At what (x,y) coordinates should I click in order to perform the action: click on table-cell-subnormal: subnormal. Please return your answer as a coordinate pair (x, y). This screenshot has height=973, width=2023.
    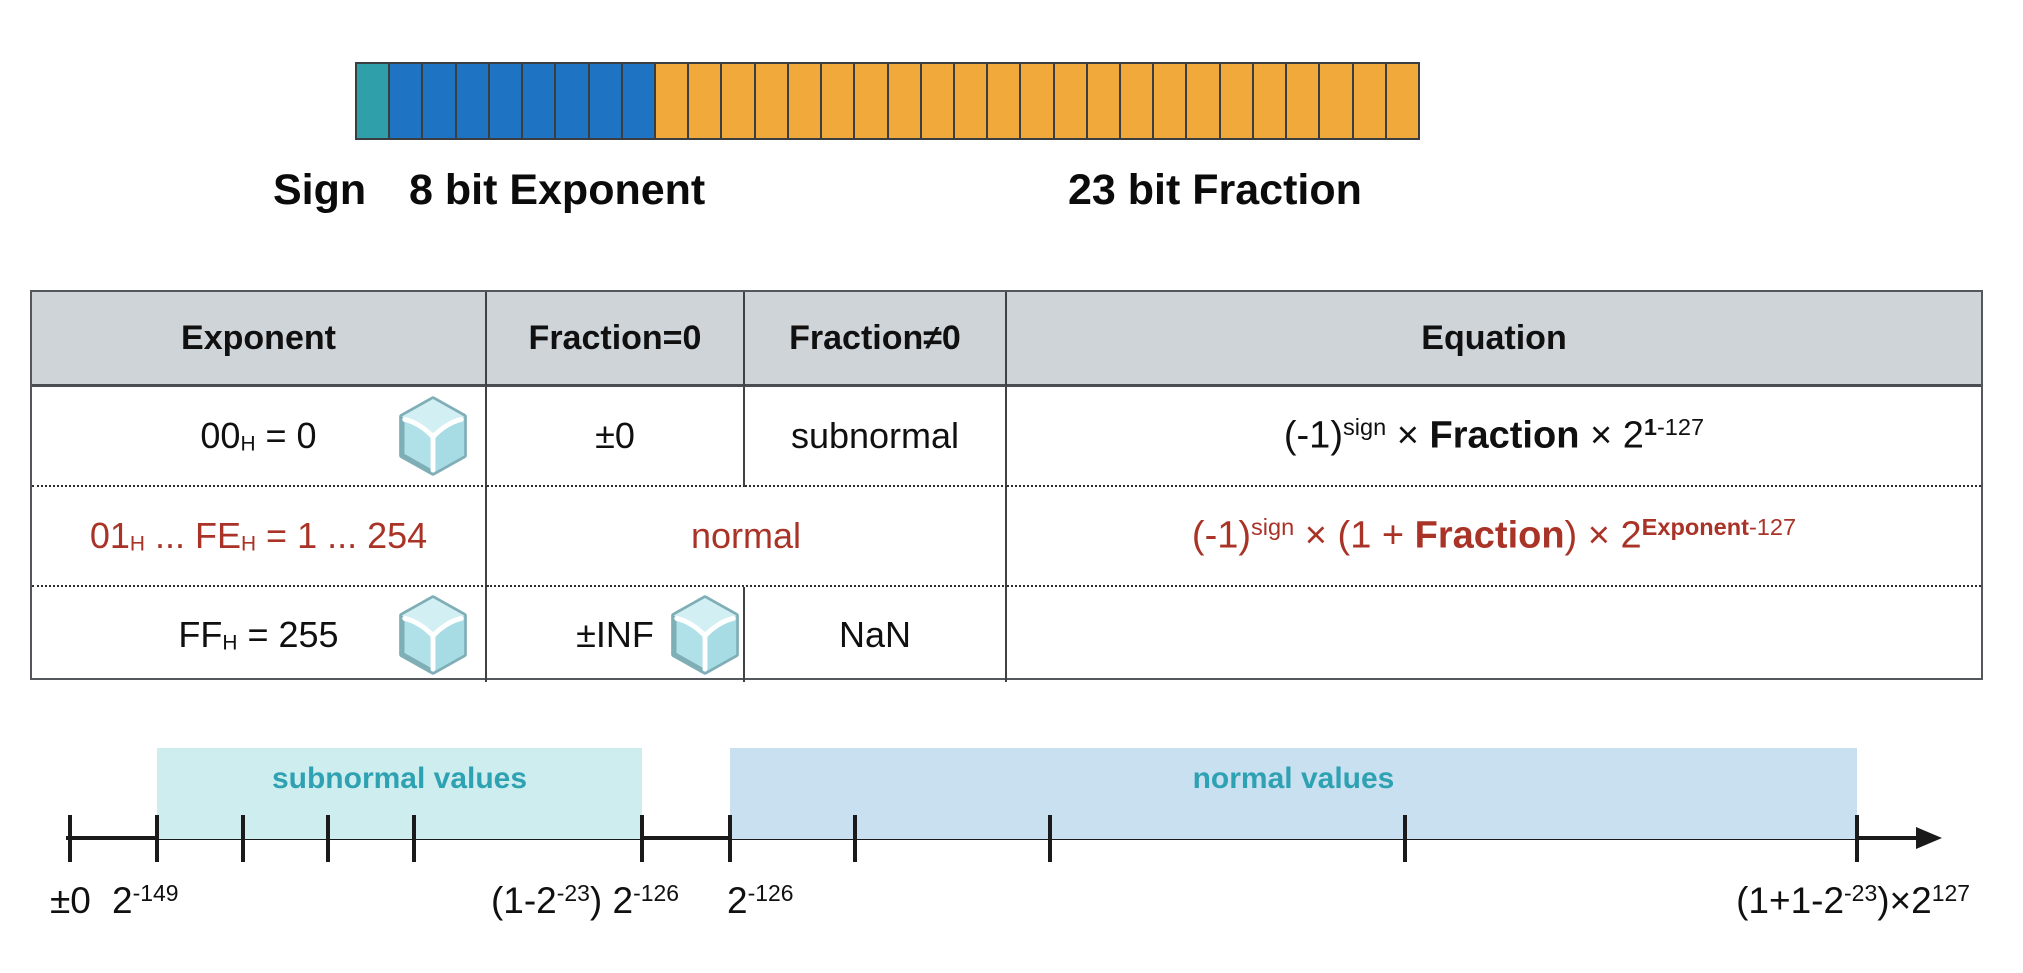
    Looking at the image, I should click on (876, 437).